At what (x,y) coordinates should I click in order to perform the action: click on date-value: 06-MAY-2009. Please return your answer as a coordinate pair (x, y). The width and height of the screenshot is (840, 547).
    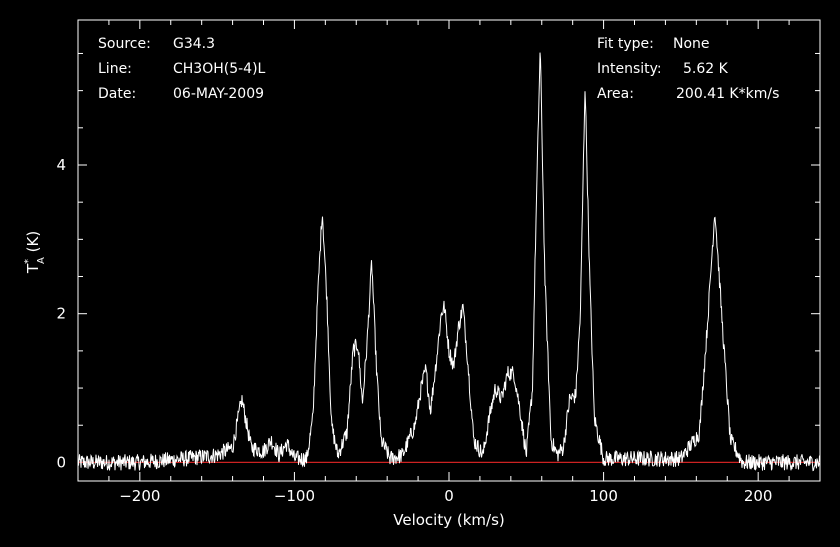
    Looking at the image, I should click on (219, 94).